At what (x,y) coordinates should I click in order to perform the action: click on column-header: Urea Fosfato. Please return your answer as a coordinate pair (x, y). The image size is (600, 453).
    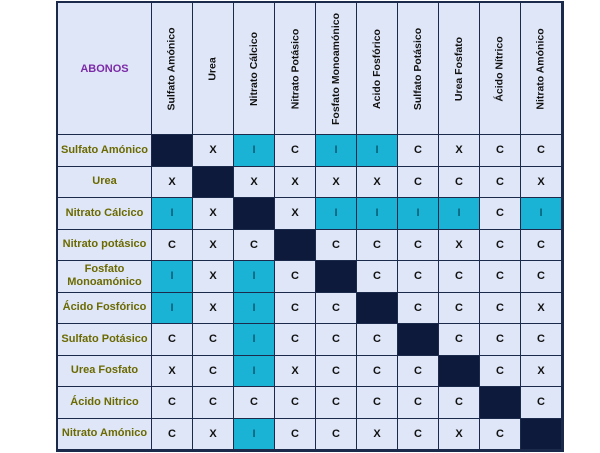
    Looking at the image, I should click on (459, 69).